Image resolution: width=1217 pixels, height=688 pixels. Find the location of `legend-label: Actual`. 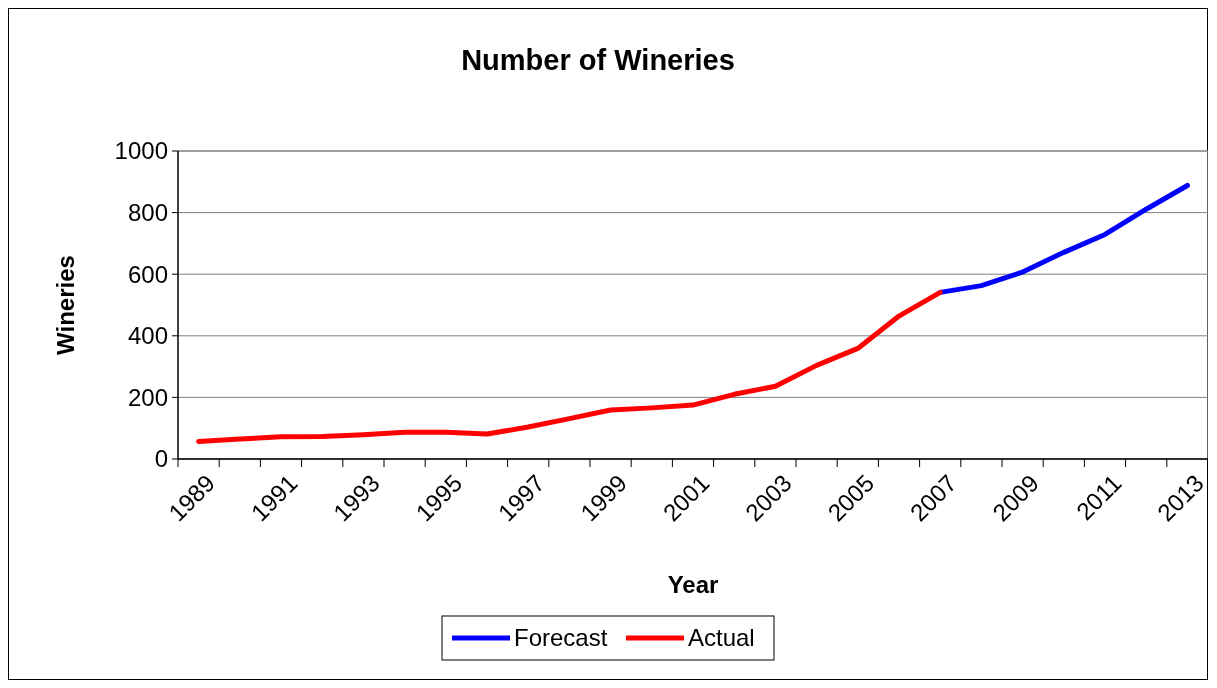

legend-label: Actual is located at coordinates (721, 638).